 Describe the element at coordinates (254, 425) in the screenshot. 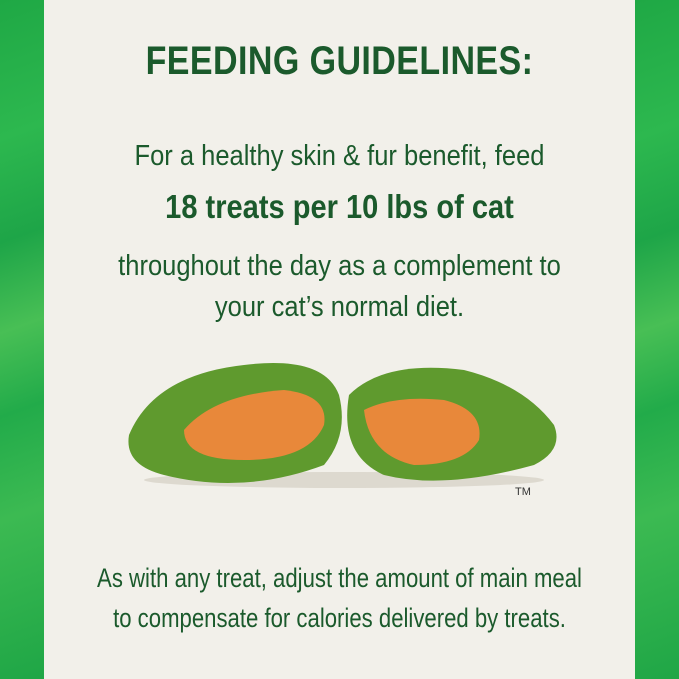

I see `treat-filling-left` at that location.